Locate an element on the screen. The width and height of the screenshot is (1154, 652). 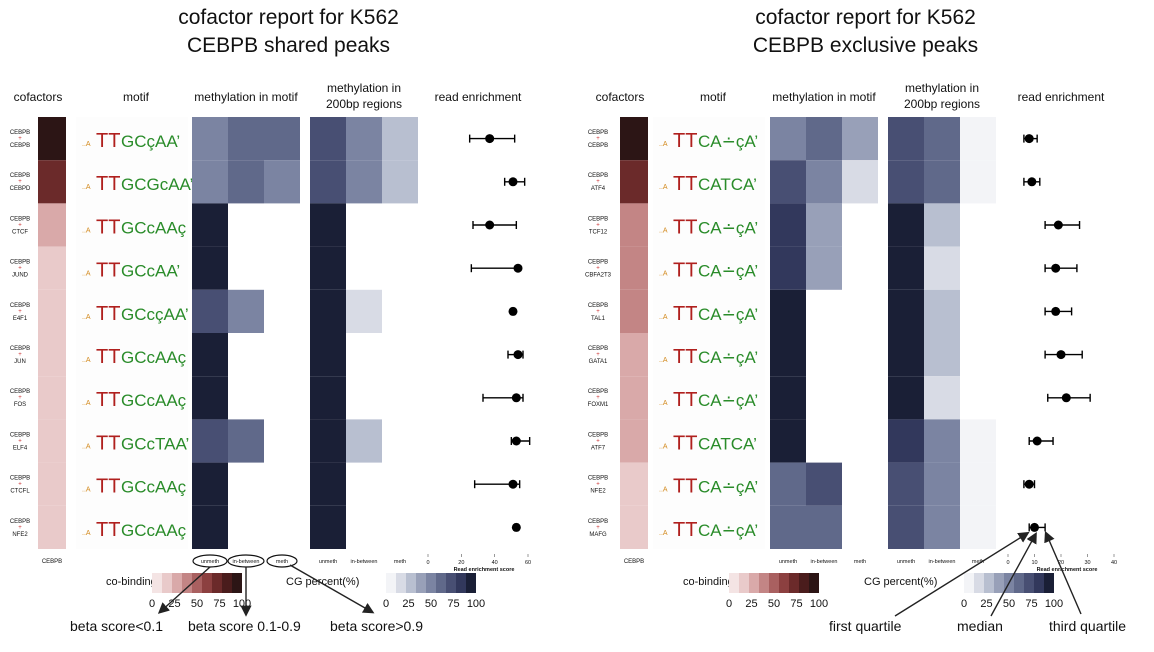
motif-logo: ..A TT CATCA’ is located at coordinates (708, 443).